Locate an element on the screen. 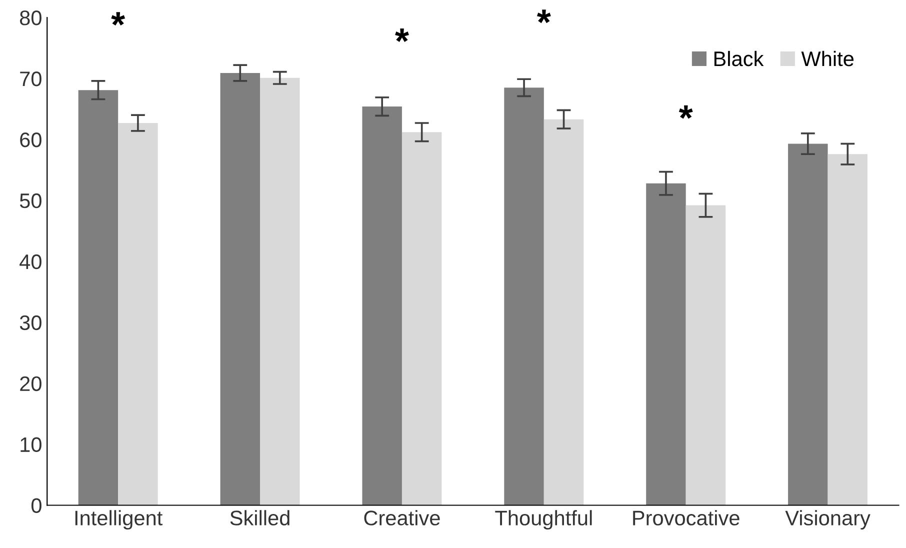 The height and width of the screenshot is (548, 906). y-tick-label: 0 is located at coordinates (36, 506).